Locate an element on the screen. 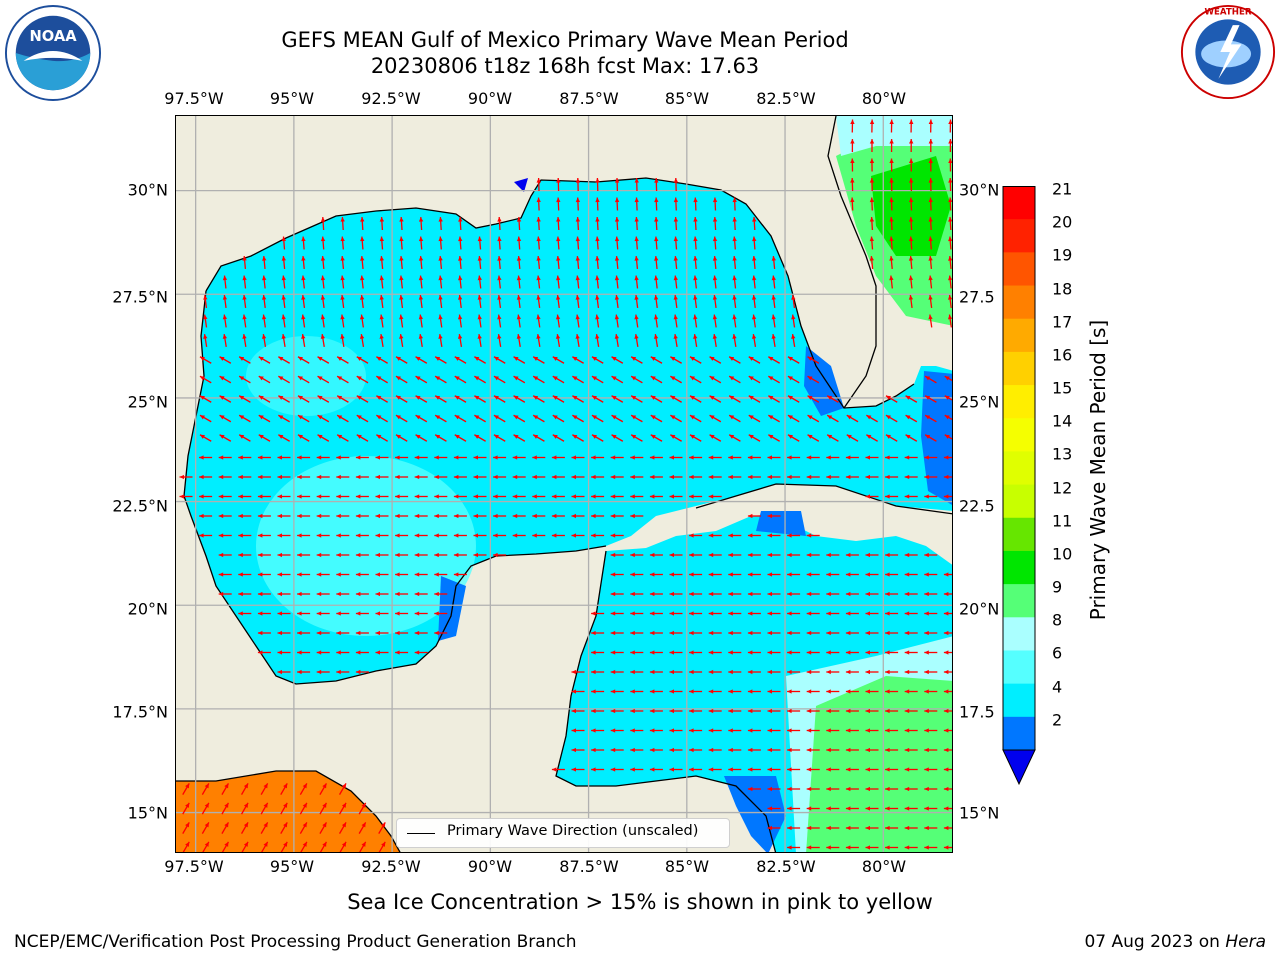 This screenshot has height=960, width=1280. colorbar is located at coordinates (1019, 486).